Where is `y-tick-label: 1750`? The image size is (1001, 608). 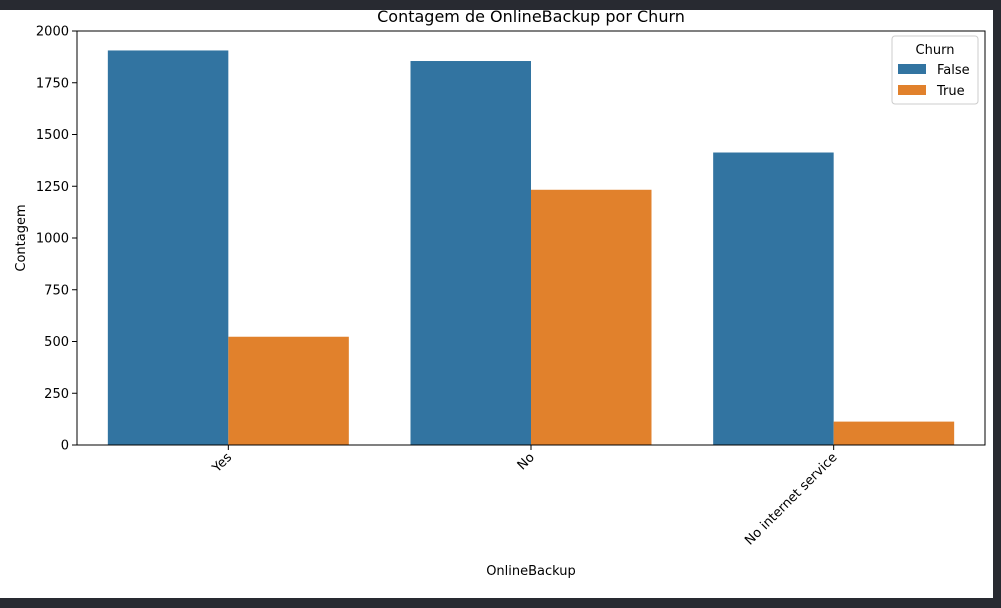
y-tick-label: 1750 is located at coordinates (52, 83).